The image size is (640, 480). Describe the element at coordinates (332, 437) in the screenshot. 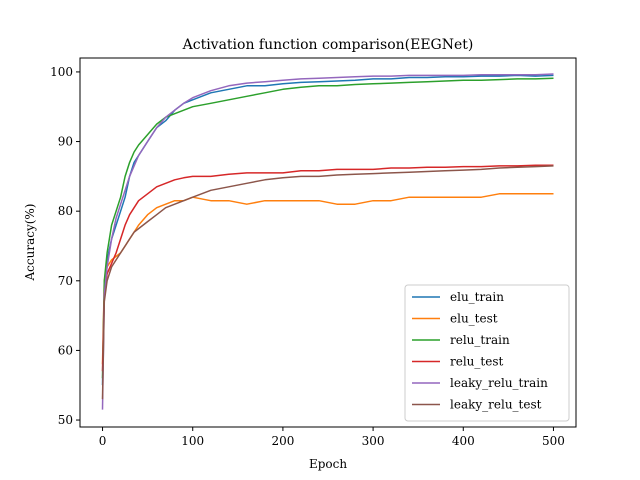

I see `x-axis-ticks: 0 100 200 300 400 500` at that location.